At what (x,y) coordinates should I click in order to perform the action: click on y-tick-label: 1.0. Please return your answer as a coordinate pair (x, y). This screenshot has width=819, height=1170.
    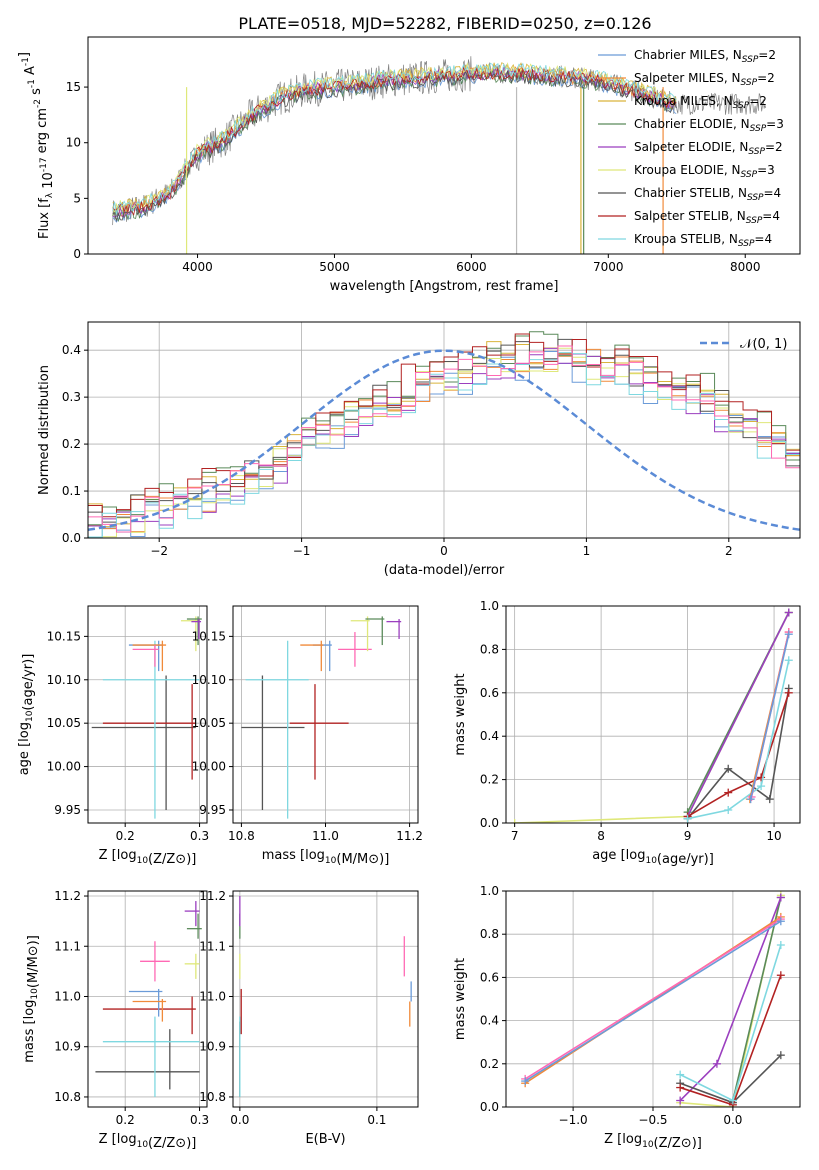
    Looking at the image, I should click on (489, 606).